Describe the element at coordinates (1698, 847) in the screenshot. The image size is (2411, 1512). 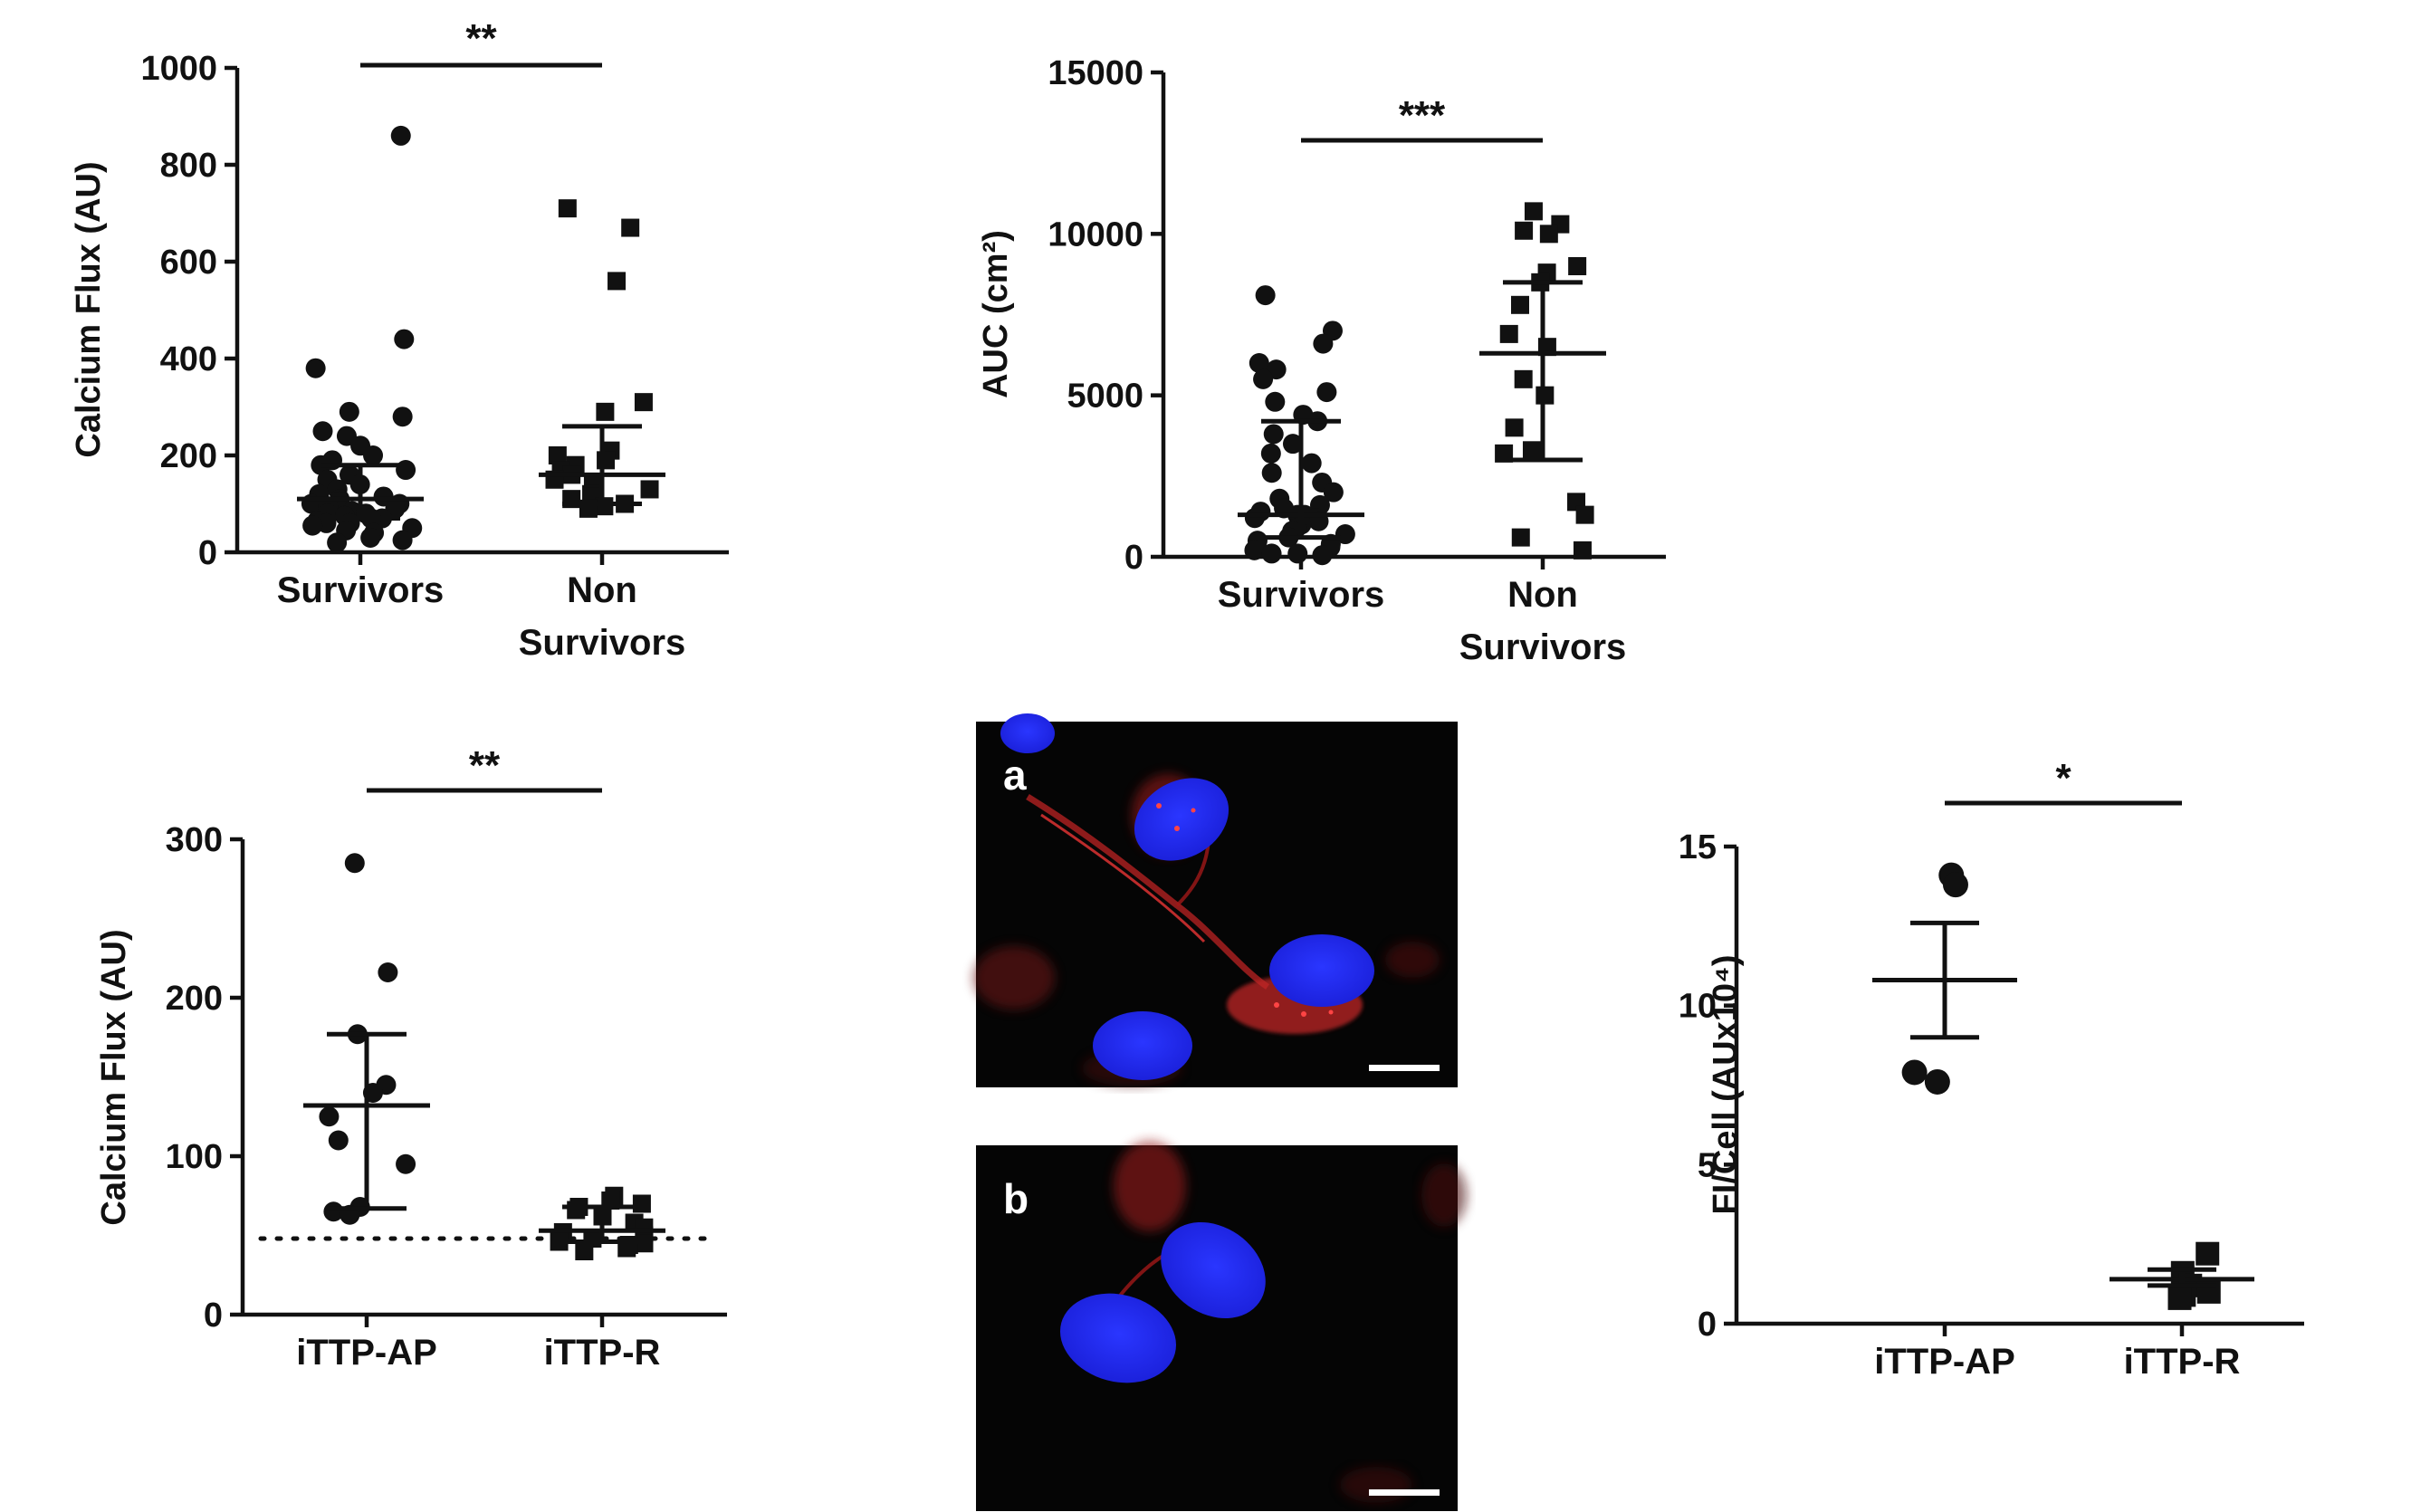
I see `y-tick-label: 15` at that location.